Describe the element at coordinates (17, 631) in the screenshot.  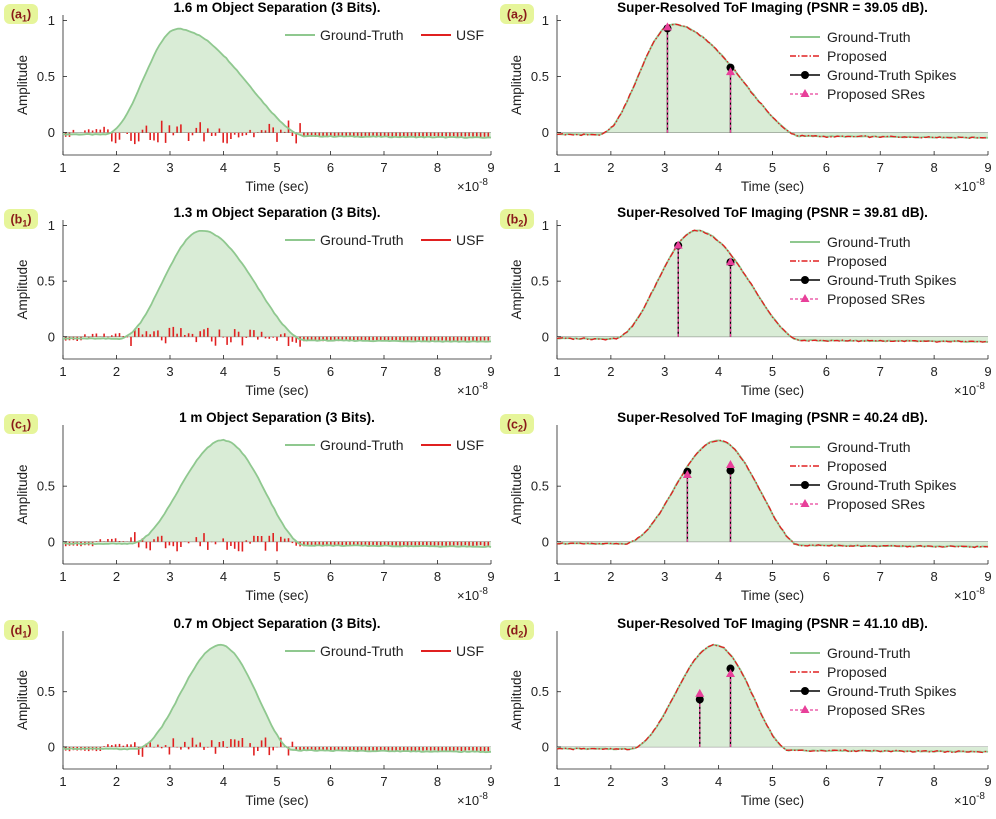
I see `badge-letter: (d` at that location.